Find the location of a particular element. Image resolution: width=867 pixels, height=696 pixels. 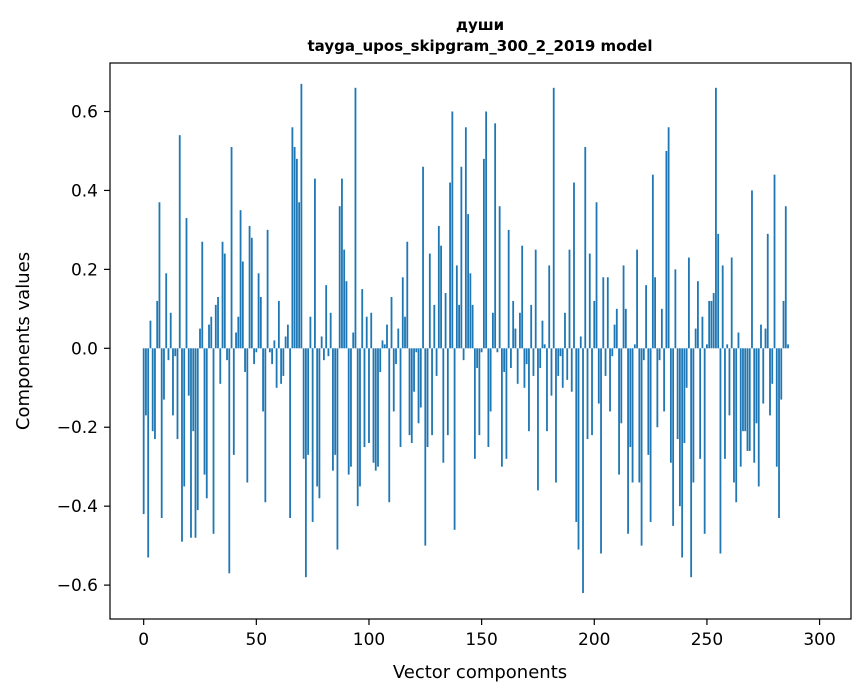

x-axis-ticks: 0 50 100 150 200 250 300 is located at coordinates (487, 634).